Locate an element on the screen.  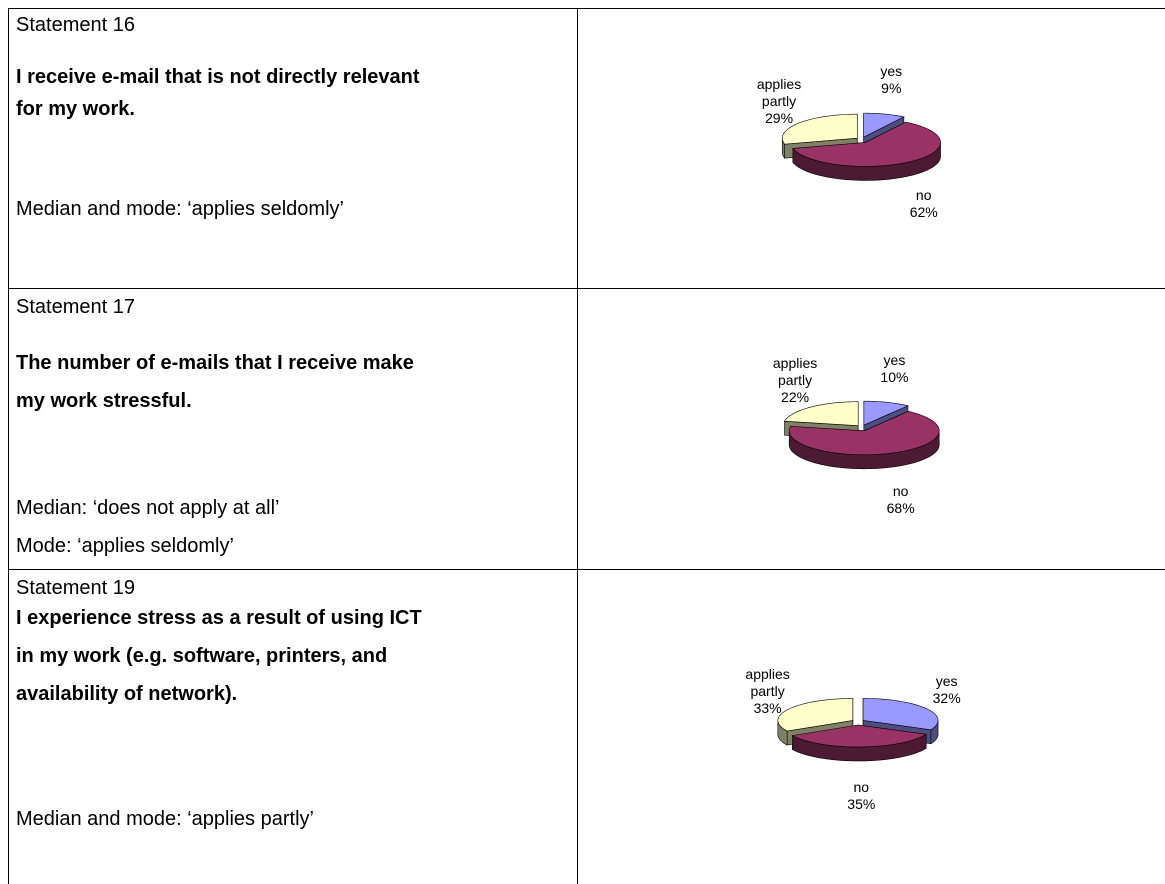
pie-label-value: 62% is located at coordinates (923, 212).